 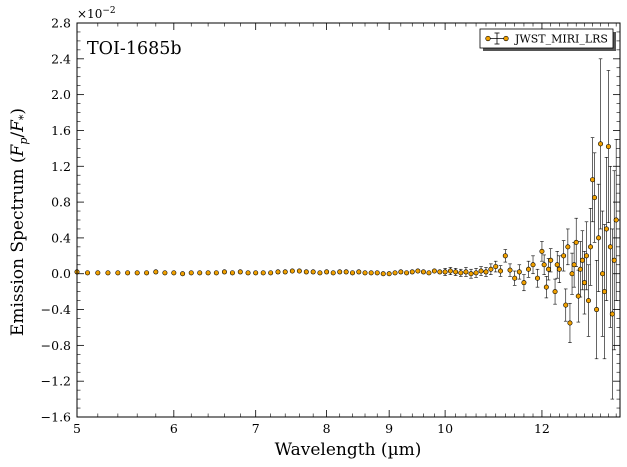 What do you see at coordinates (546, 38) in the screenshot?
I see `legend-box` at bounding box center [546, 38].